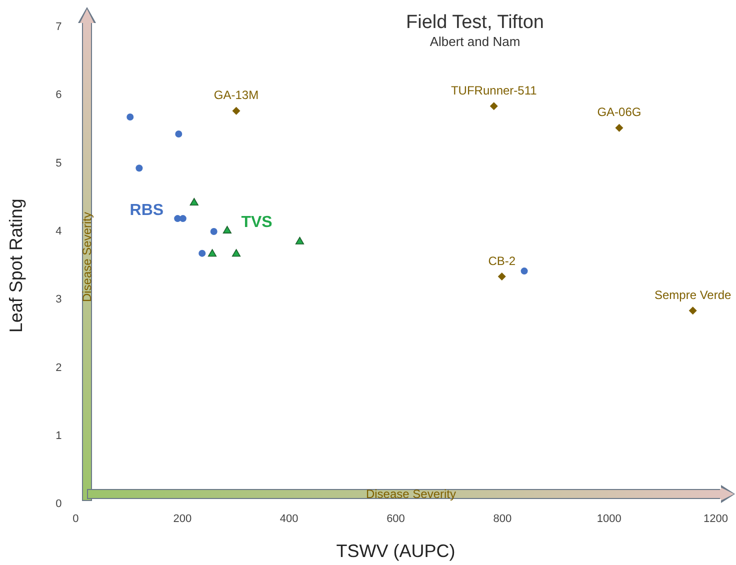 The image size is (736, 565). I want to click on y-tick-label: 1, so click(59, 436).